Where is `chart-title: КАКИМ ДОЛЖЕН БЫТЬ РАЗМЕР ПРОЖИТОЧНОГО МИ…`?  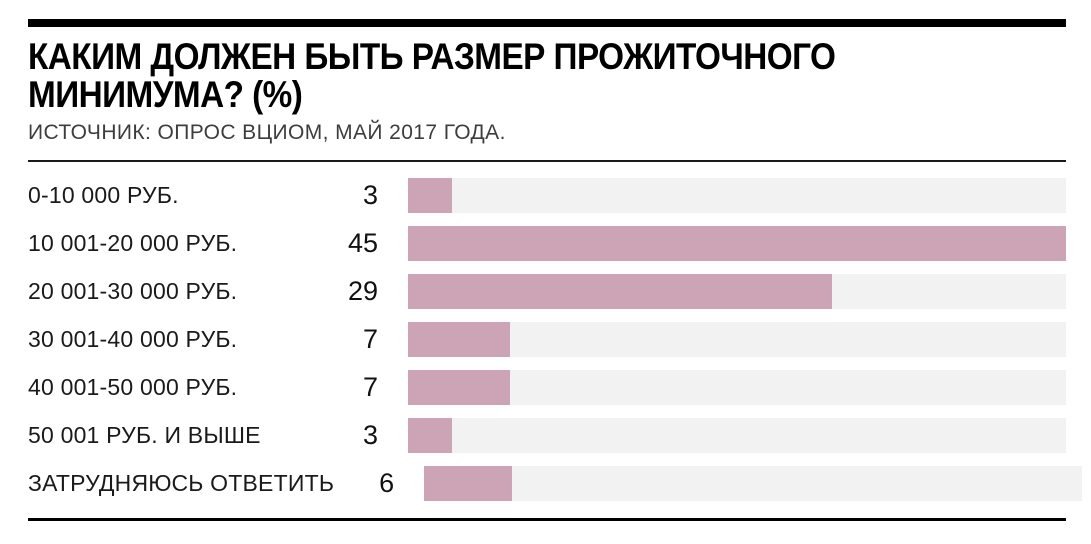 chart-title: КАКИМ ДОЛЖЕН БЫТЬ РАЗМЕР ПРОЖИТОЧНОГО МИ… is located at coordinates (495, 76).